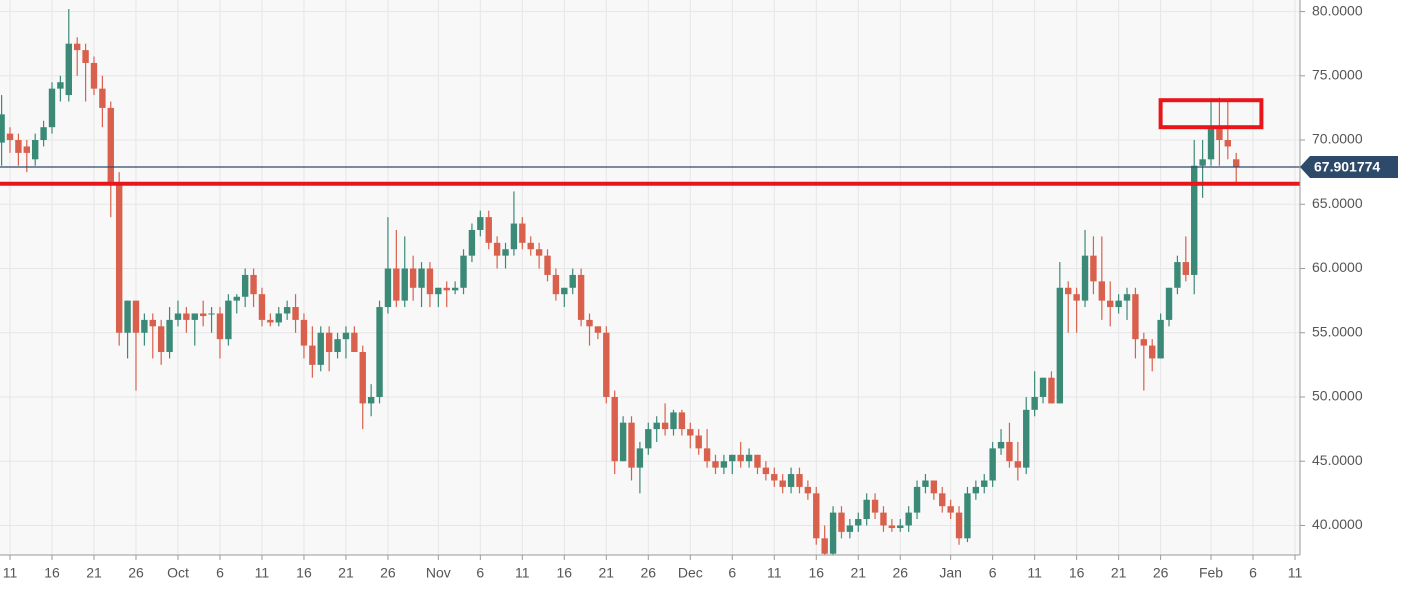  I want to click on y-tick-label: 80.0000, so click(1337, 10).